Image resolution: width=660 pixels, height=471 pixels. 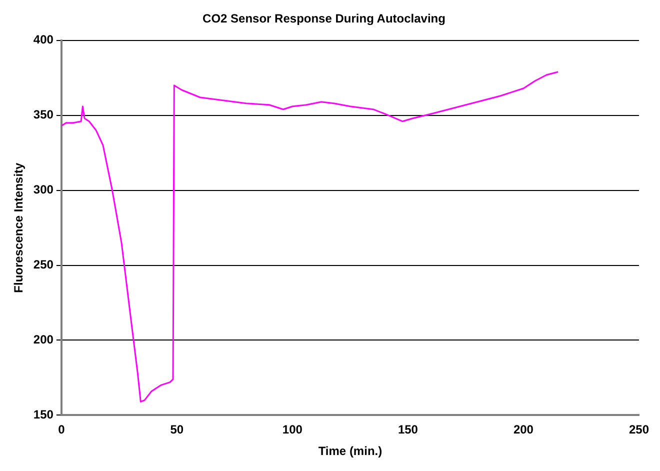 I want to click on x-tick-label: 50, so click(x=177, y=429).